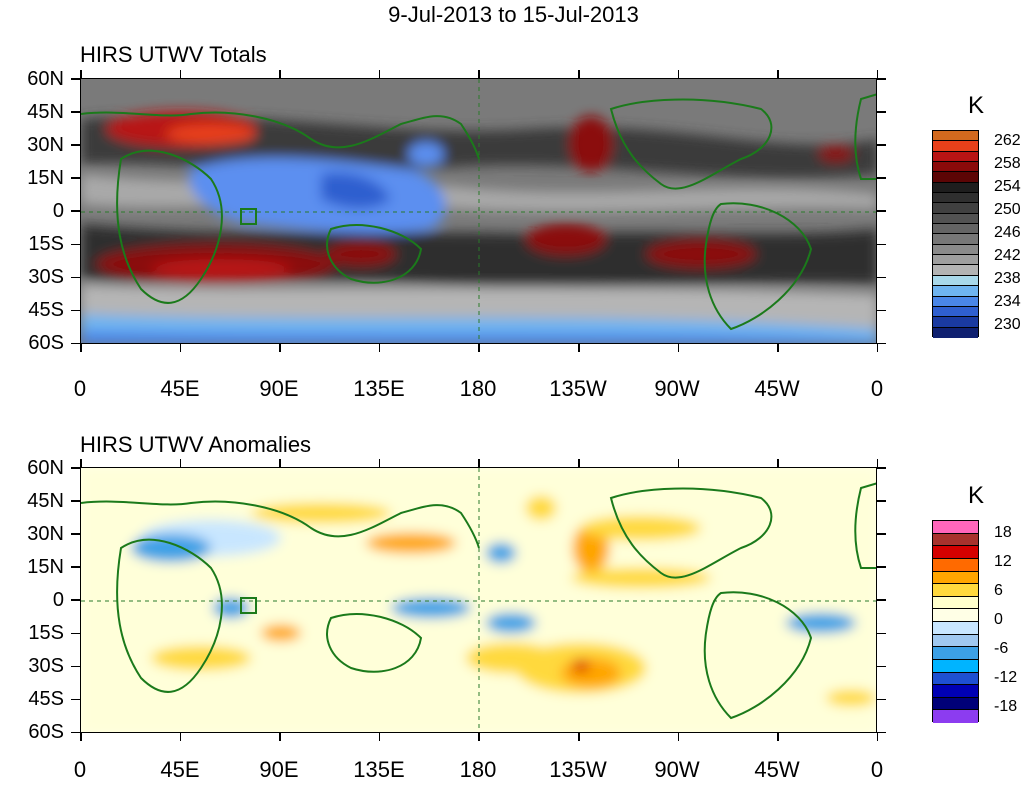 The height and width of the screenshot is (785, 1027). Describe the element at coordinates (478, 769) in the screenshot. I see `anomalies-xlabel-180: 180` at that location.